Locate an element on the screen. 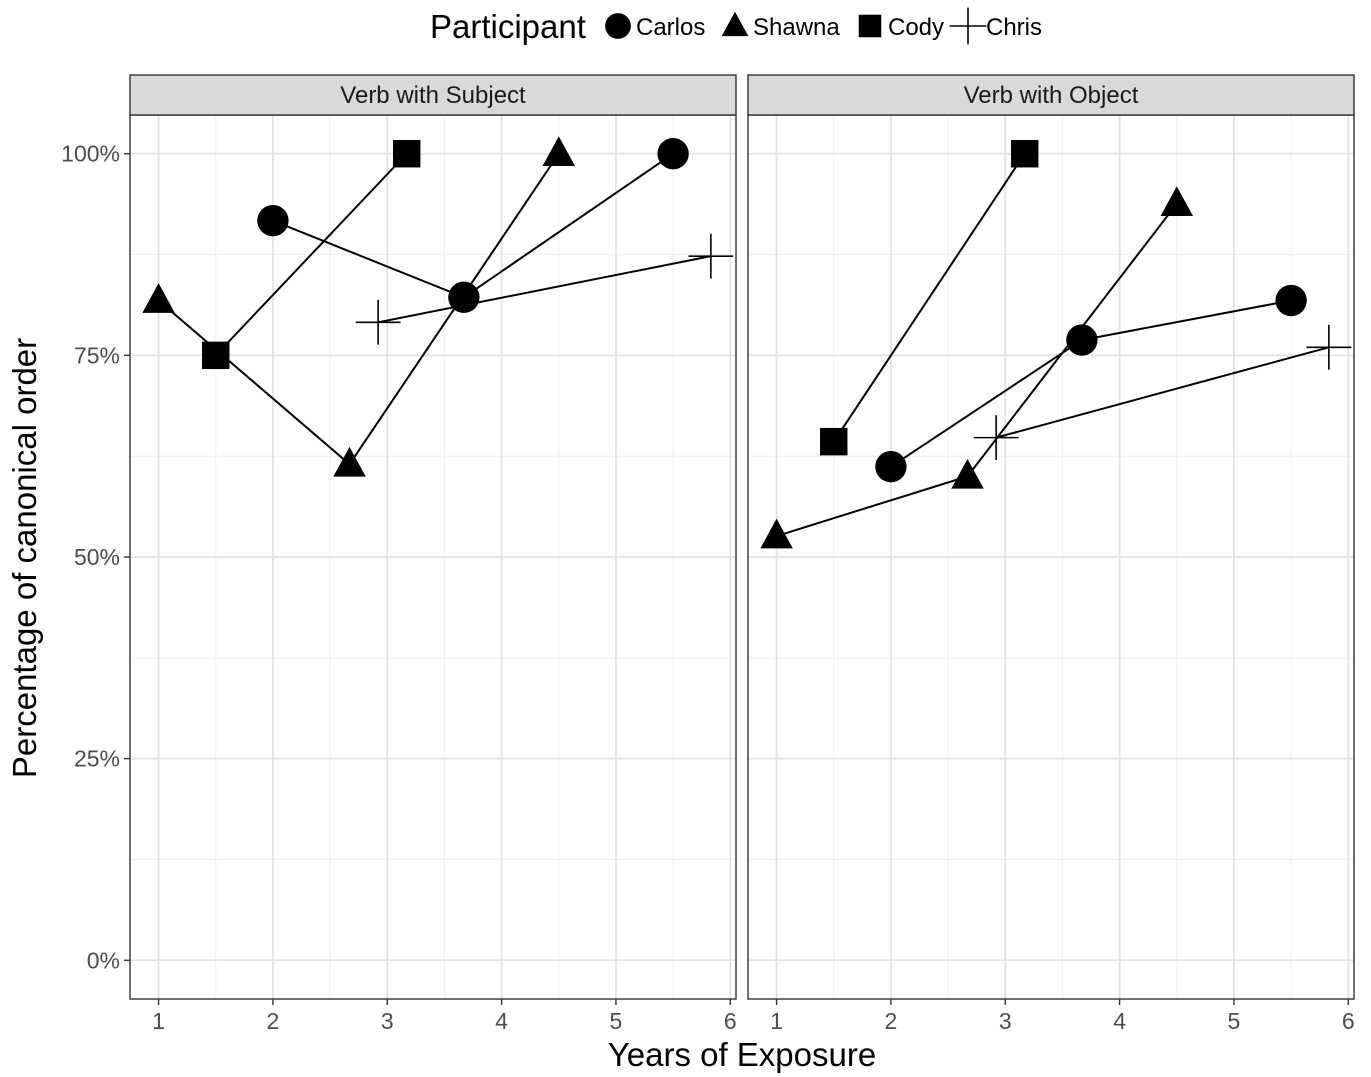 This screenshot has height=1077, width=1371. y-tick-label: 50% is located at coordinates (97, 557).